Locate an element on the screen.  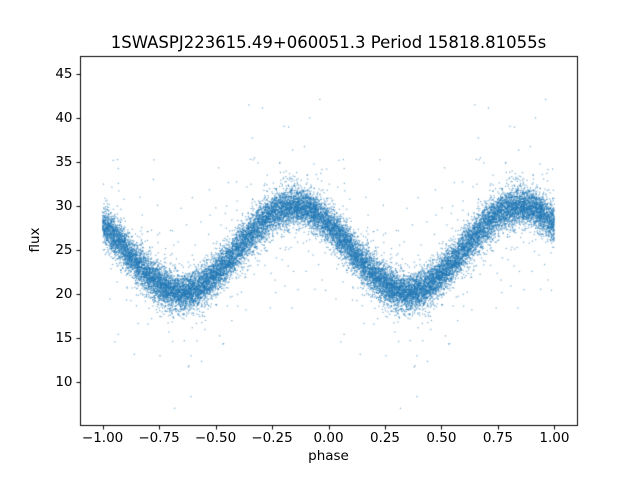
y-tick-label: 20 is located at coordinates (64, 294).